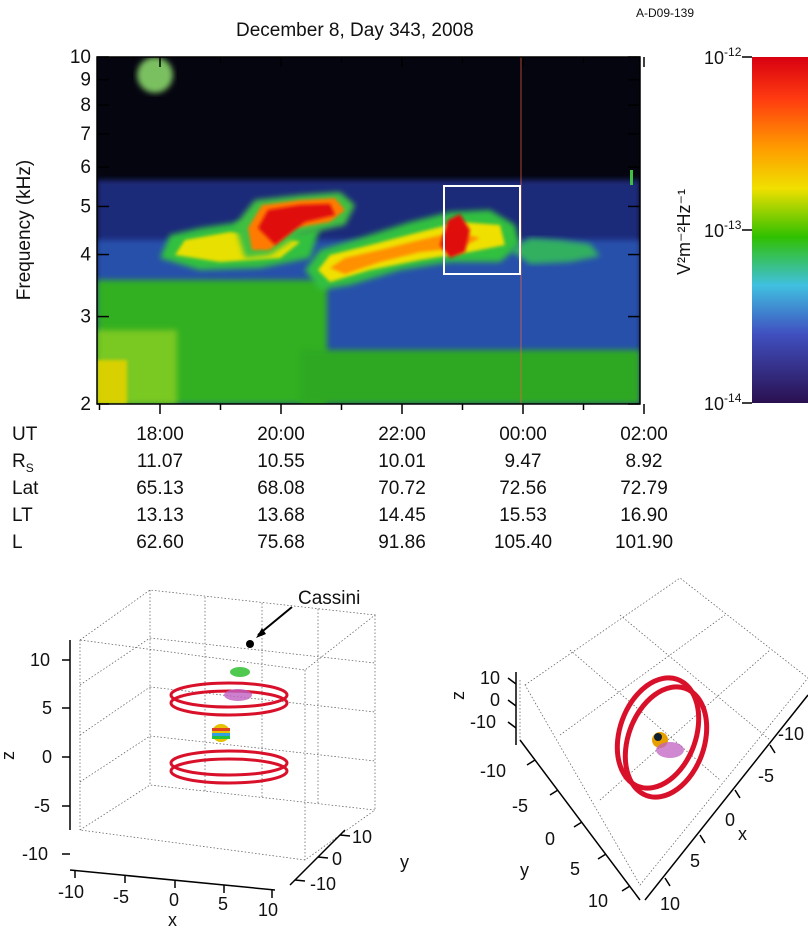 This screenshot has width=808, height=937. I want to click on ephem-label-l: L, so click(17, 542).